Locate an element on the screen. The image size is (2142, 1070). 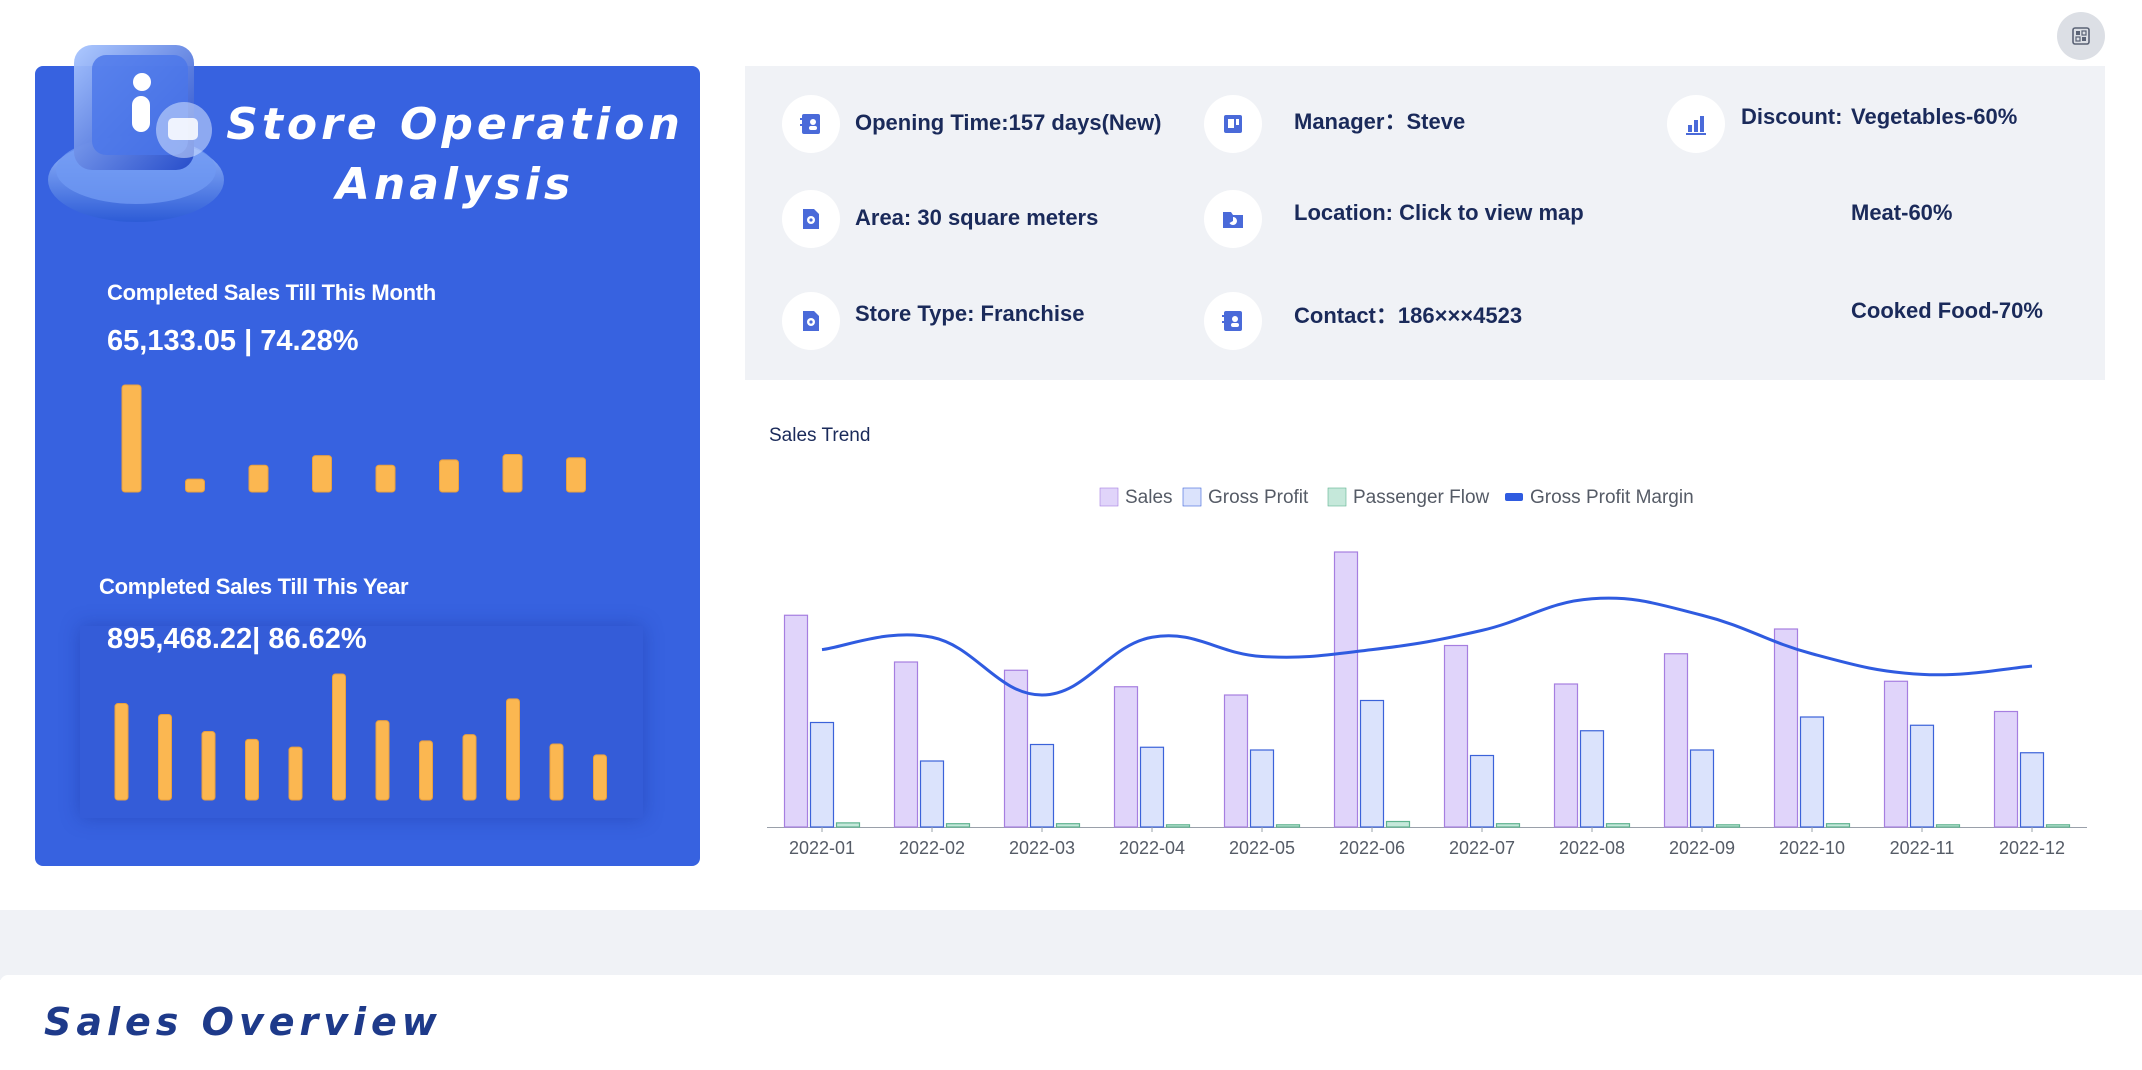
discount-label: Discount: is located at coordinates (1792, 116).